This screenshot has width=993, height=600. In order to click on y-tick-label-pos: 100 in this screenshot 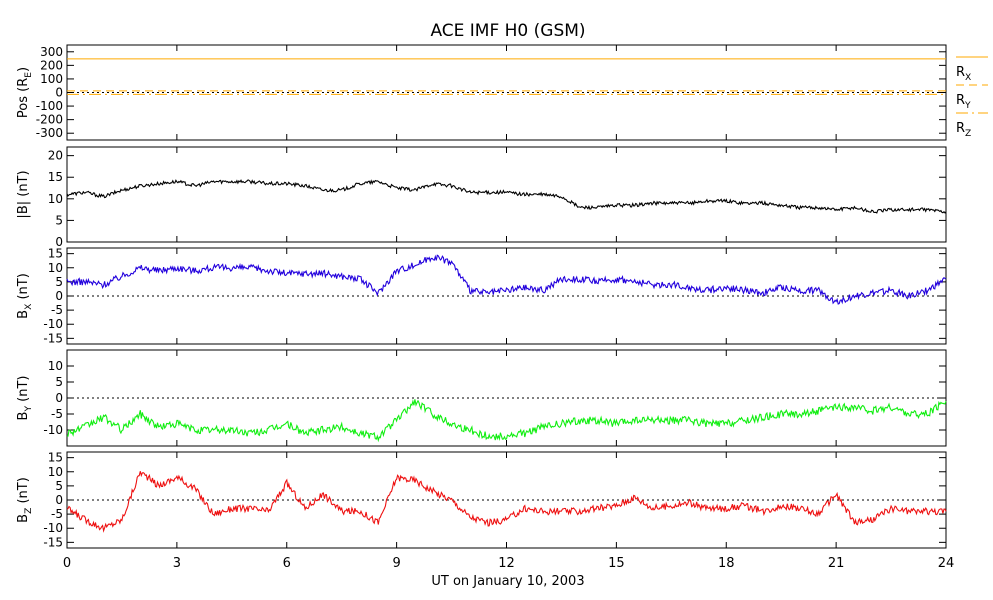, I will do `click(51, 79)`.